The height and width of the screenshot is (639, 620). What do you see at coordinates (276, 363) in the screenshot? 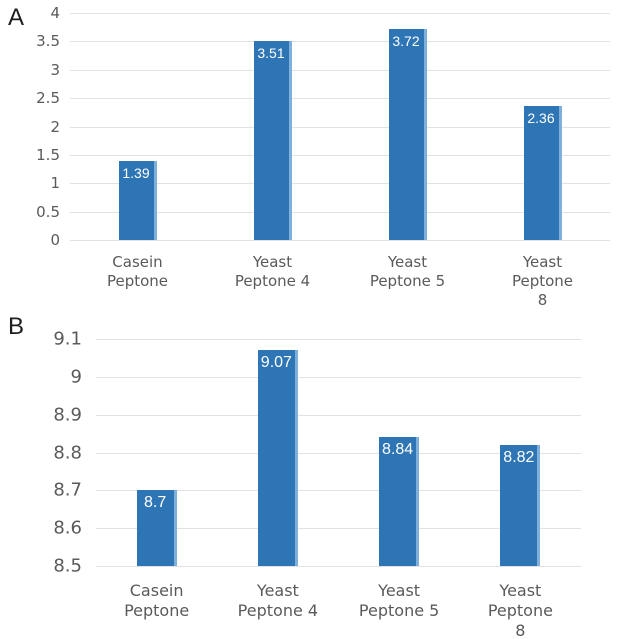
I see `bar-value-label: 9.07` at bounding box center [276, 363].